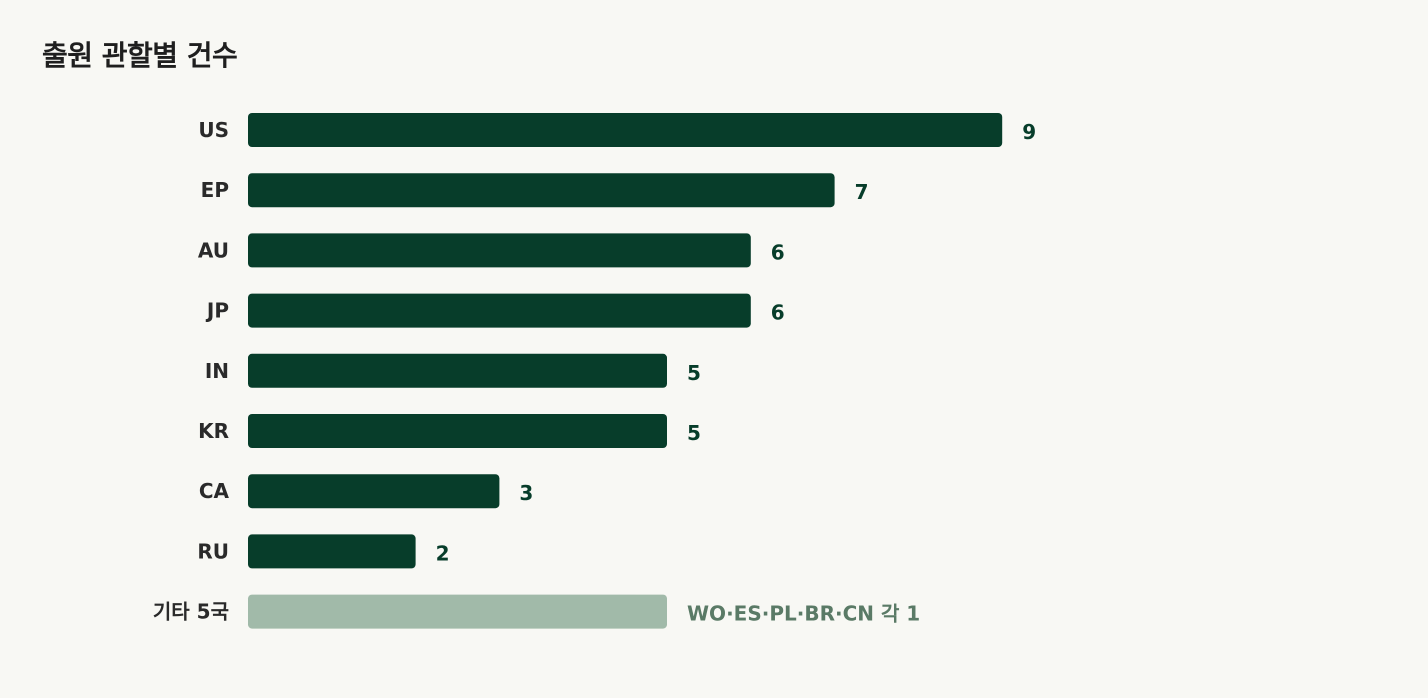 The image size is (1428, 698). Describe the element at coordinates (140, 55) in the screenshot. I see `chart-title: 출원 관할별 건수` at that location.